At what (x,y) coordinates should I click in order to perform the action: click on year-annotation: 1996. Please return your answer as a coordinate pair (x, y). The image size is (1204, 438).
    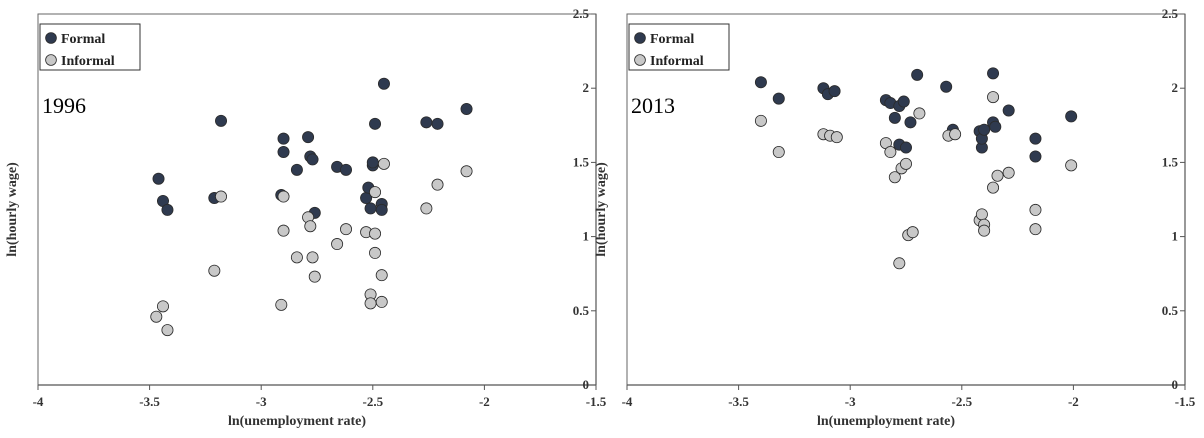
    Looking at the image, I should click on (64, 105).